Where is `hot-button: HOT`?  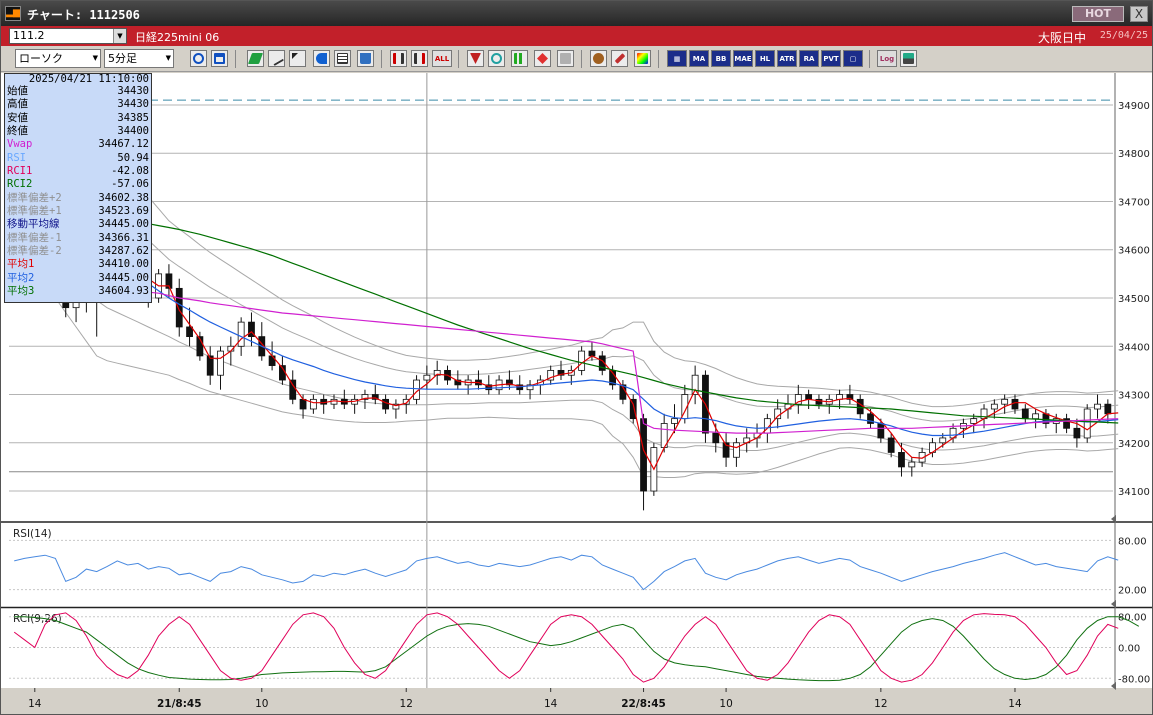 hot-button: HOT is located at coordinates (1098, 14).